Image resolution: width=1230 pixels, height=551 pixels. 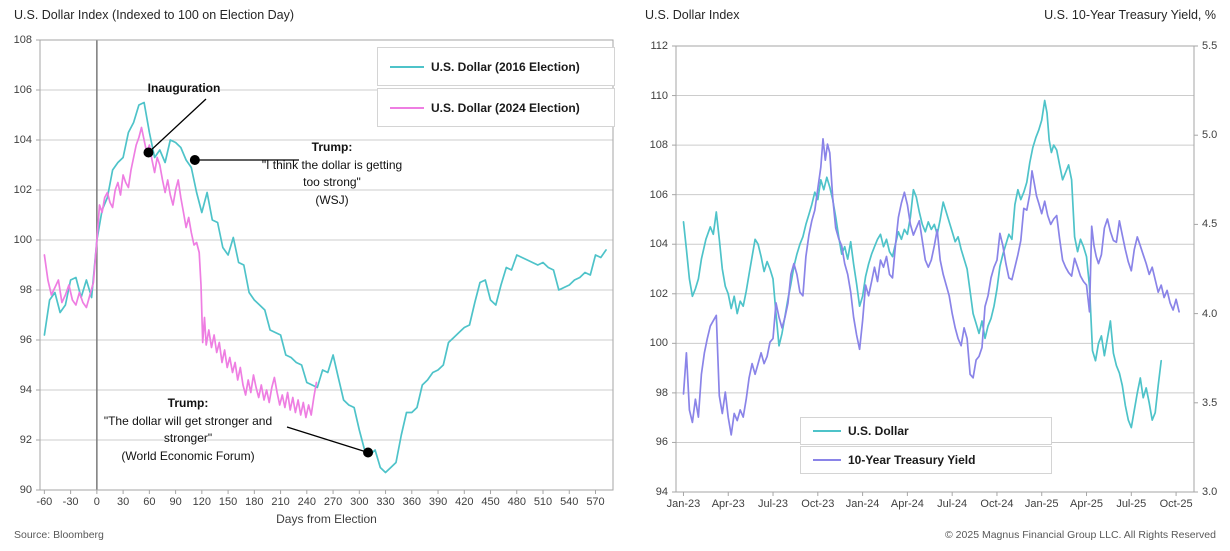 What do you see at coordinates (1131, 504) in the screenshot?
I see `x-tick-label: Jul-25` at bounding box center [1131, 504].